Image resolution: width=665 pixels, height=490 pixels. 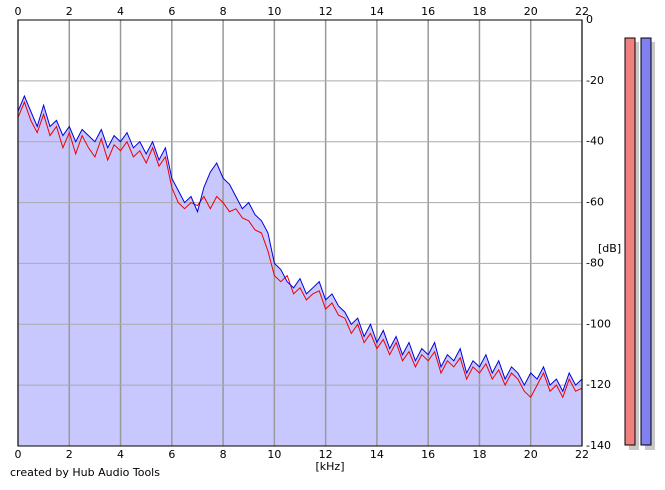 What do you see at coordinates (646, 241) in the screenshot?
I see `meter-right` at bounding box center [646, 241].